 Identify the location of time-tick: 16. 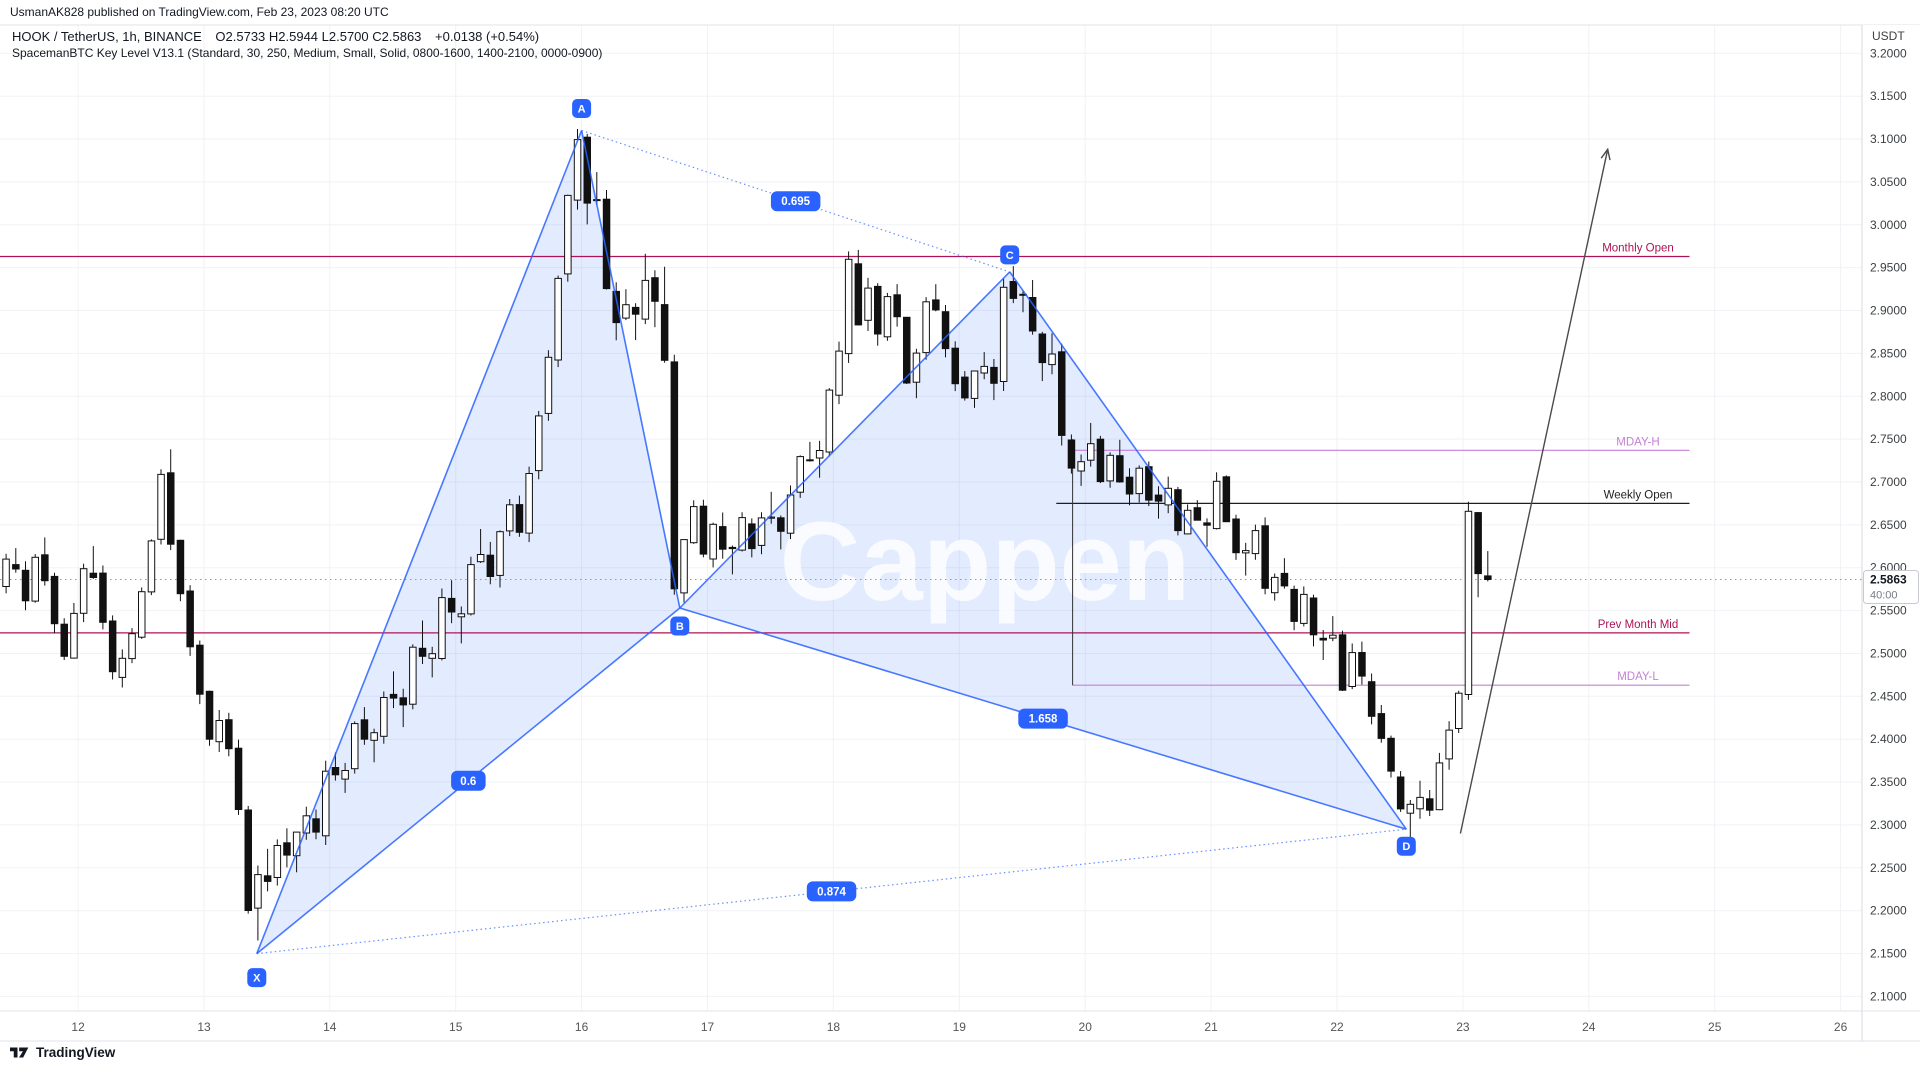
(582, 1027).